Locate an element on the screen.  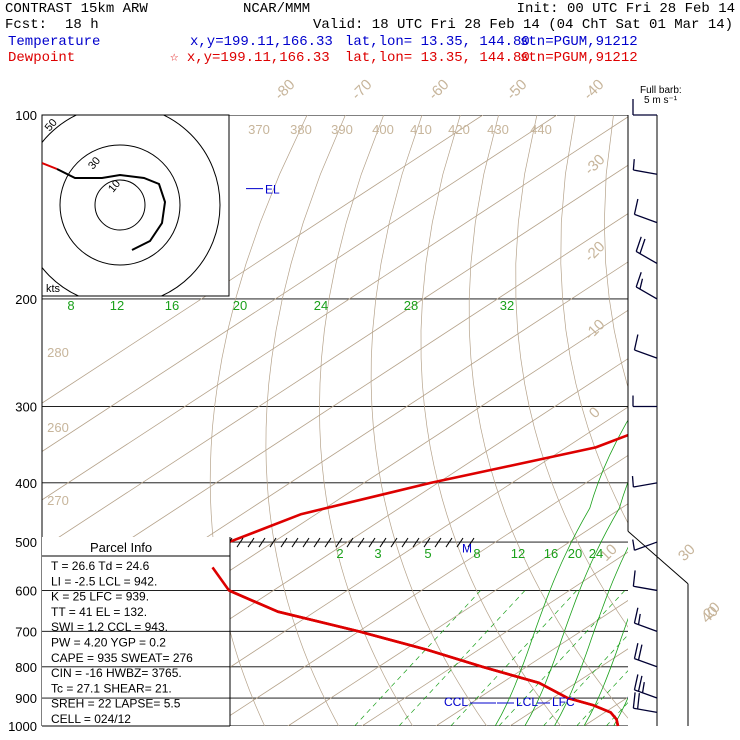
pressure-tick-label: 1000 is located at coordinates (22, 726).